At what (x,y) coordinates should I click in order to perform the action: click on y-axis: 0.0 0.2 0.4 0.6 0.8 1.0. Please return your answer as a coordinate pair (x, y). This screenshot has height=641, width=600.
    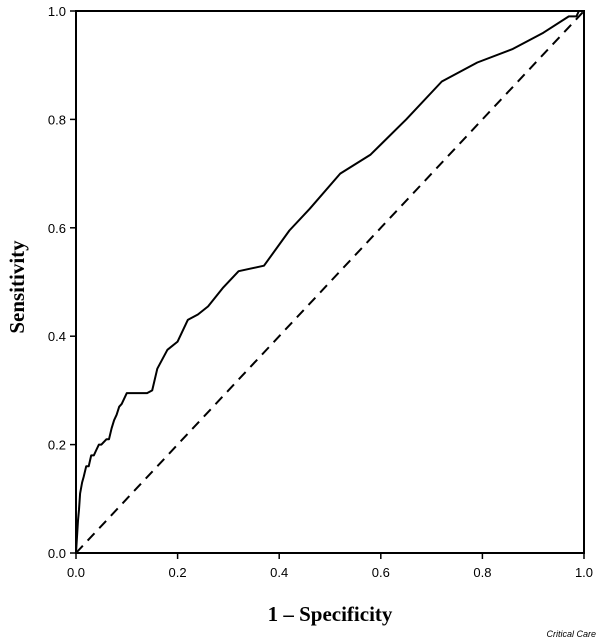
    Looking at the image, I should click on (62, 282).